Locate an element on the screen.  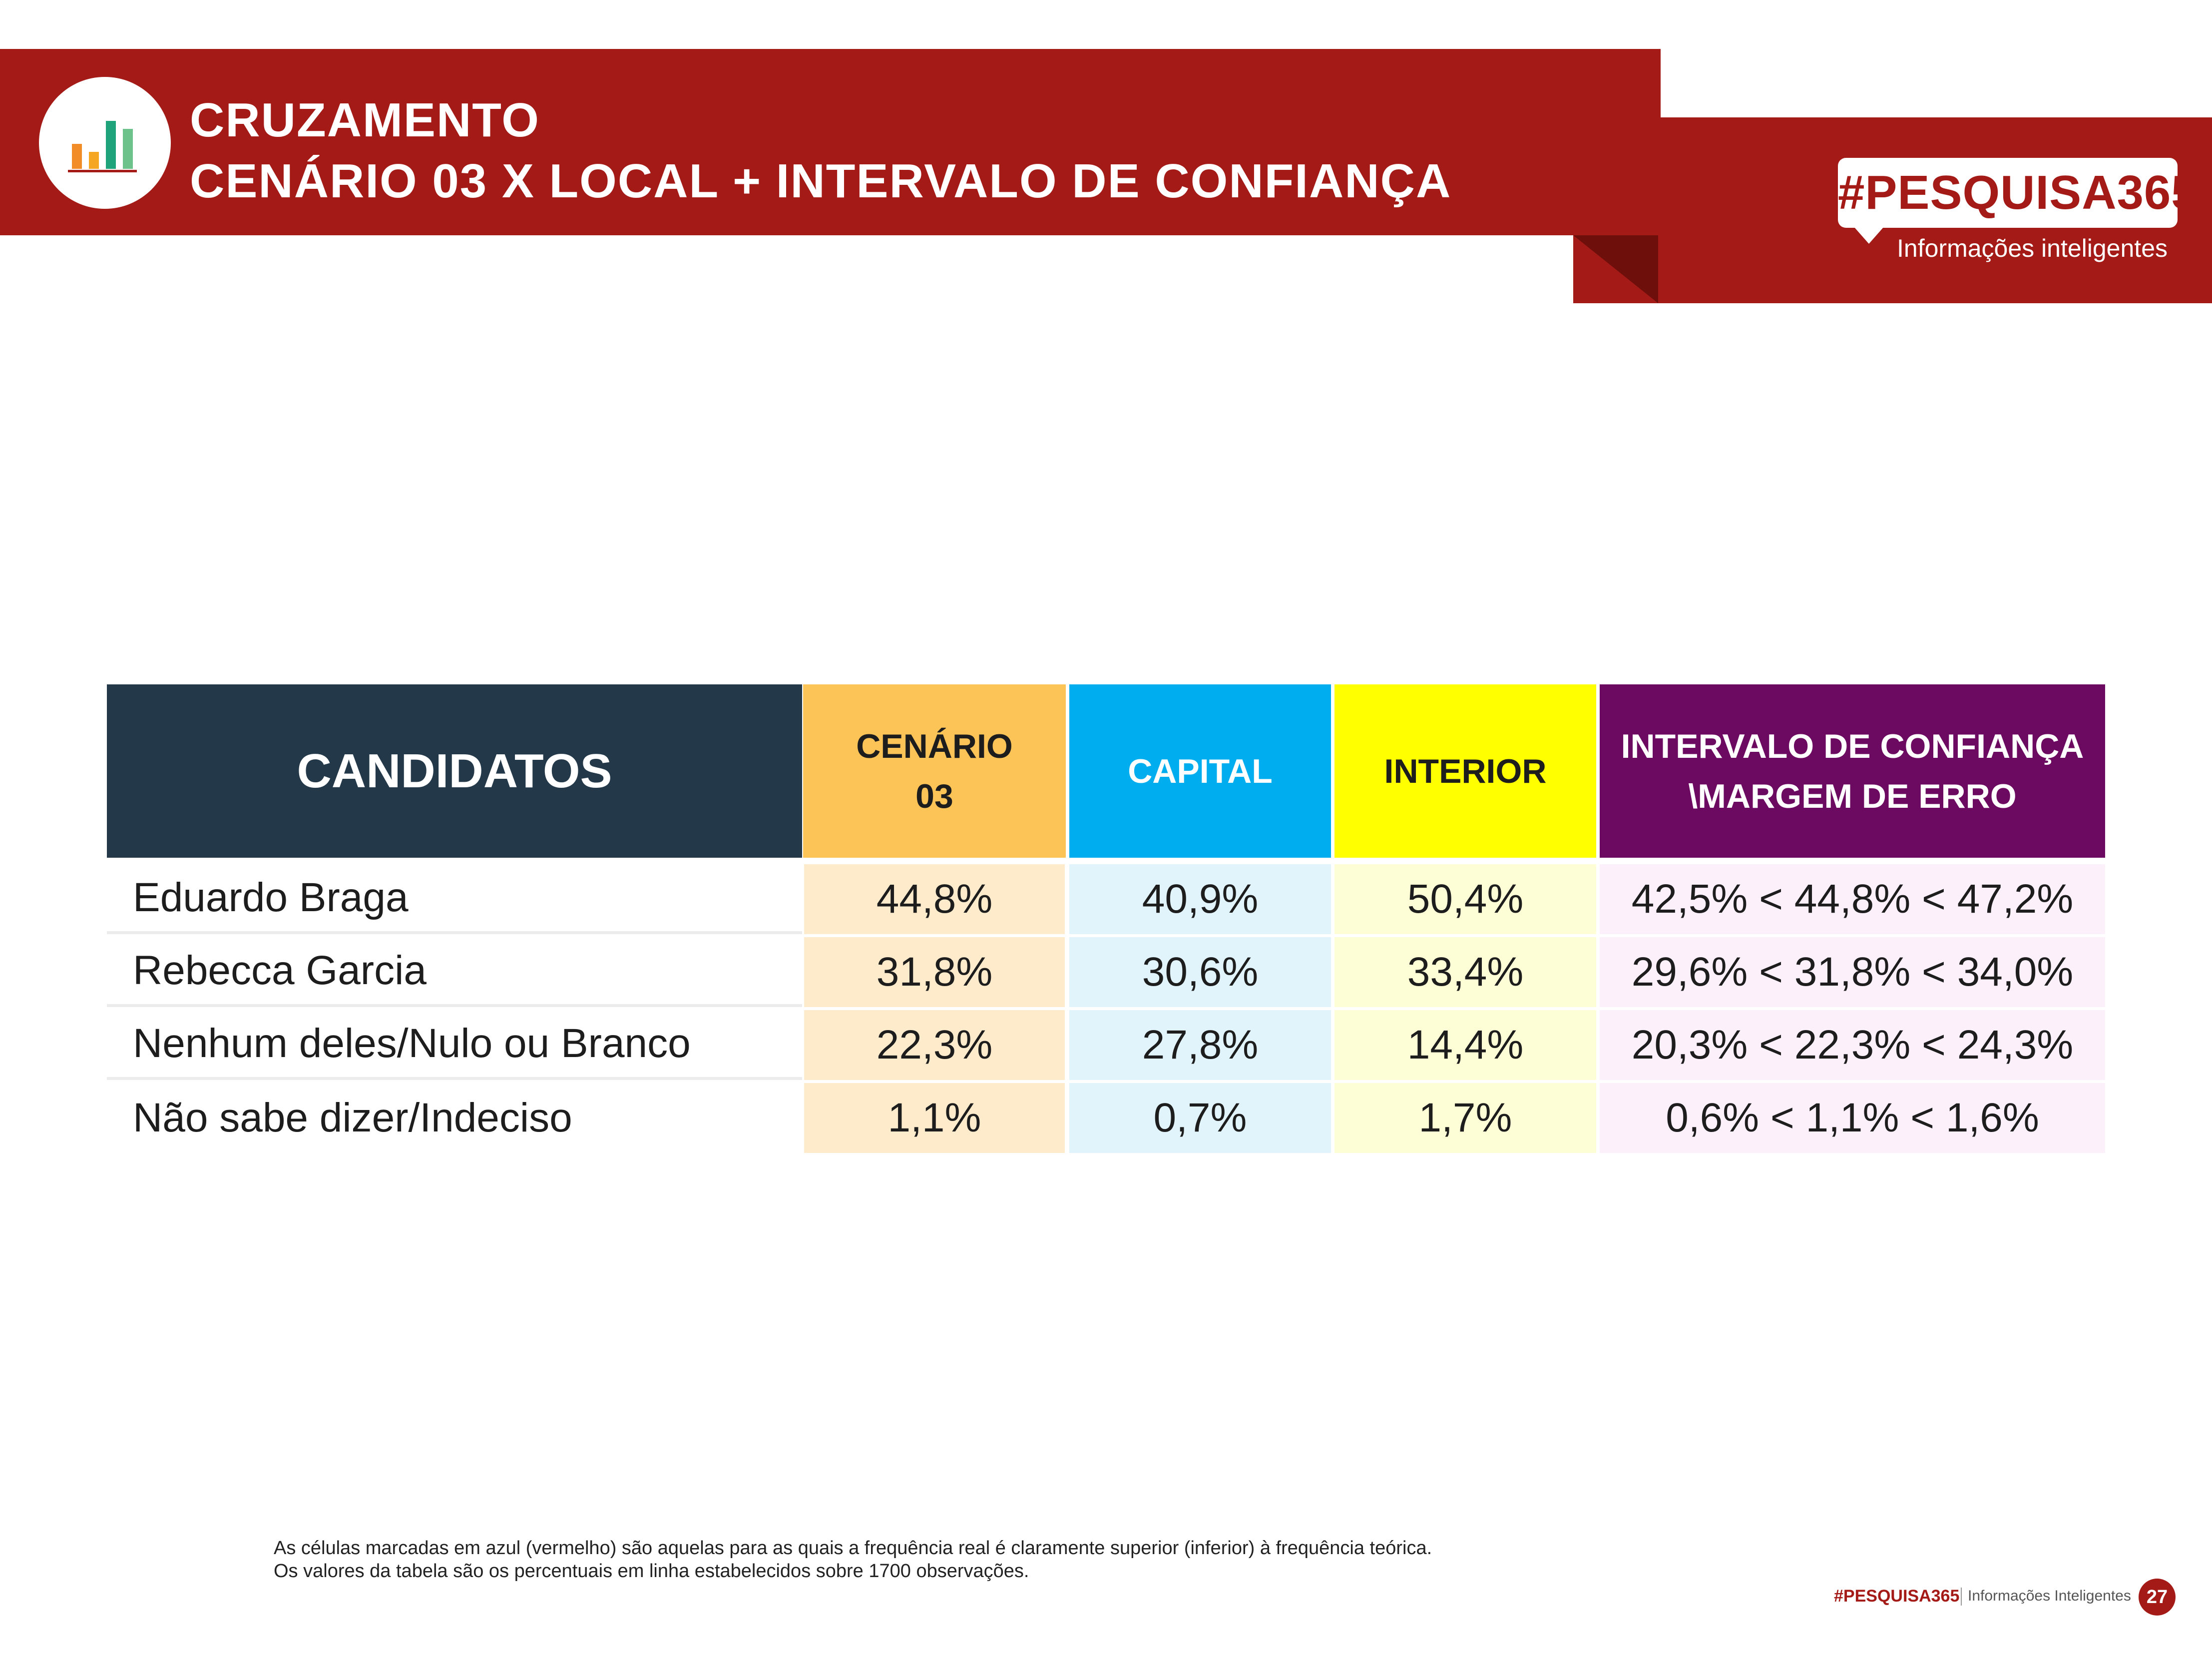
cenario-value: 31,8% is located at coordinates (934, 972).